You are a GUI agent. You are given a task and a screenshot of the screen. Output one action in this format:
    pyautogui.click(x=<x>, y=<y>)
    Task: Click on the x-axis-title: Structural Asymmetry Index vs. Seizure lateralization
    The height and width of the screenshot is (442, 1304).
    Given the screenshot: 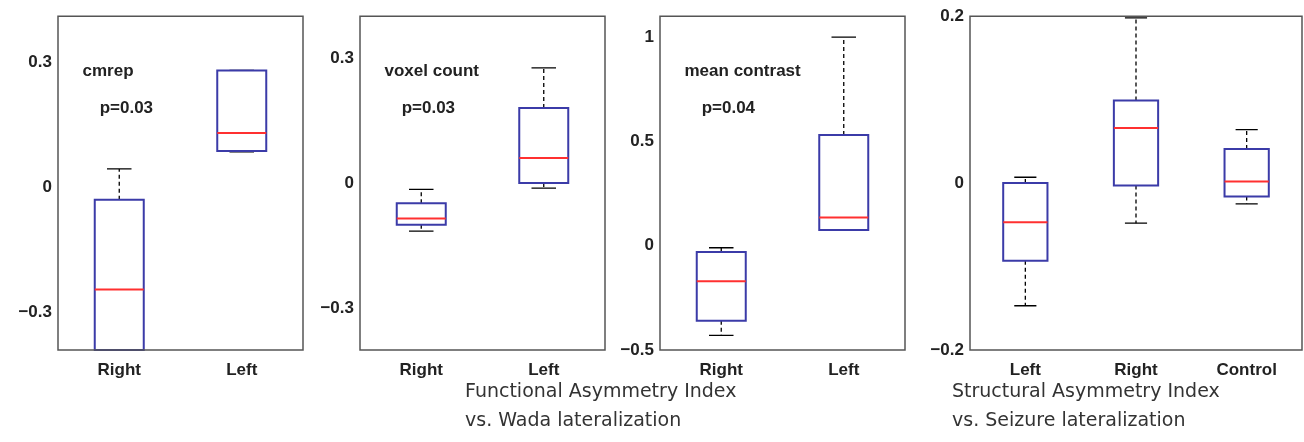 What is the action you would take?
    pyautogui.click(x=1086, y=404)
    